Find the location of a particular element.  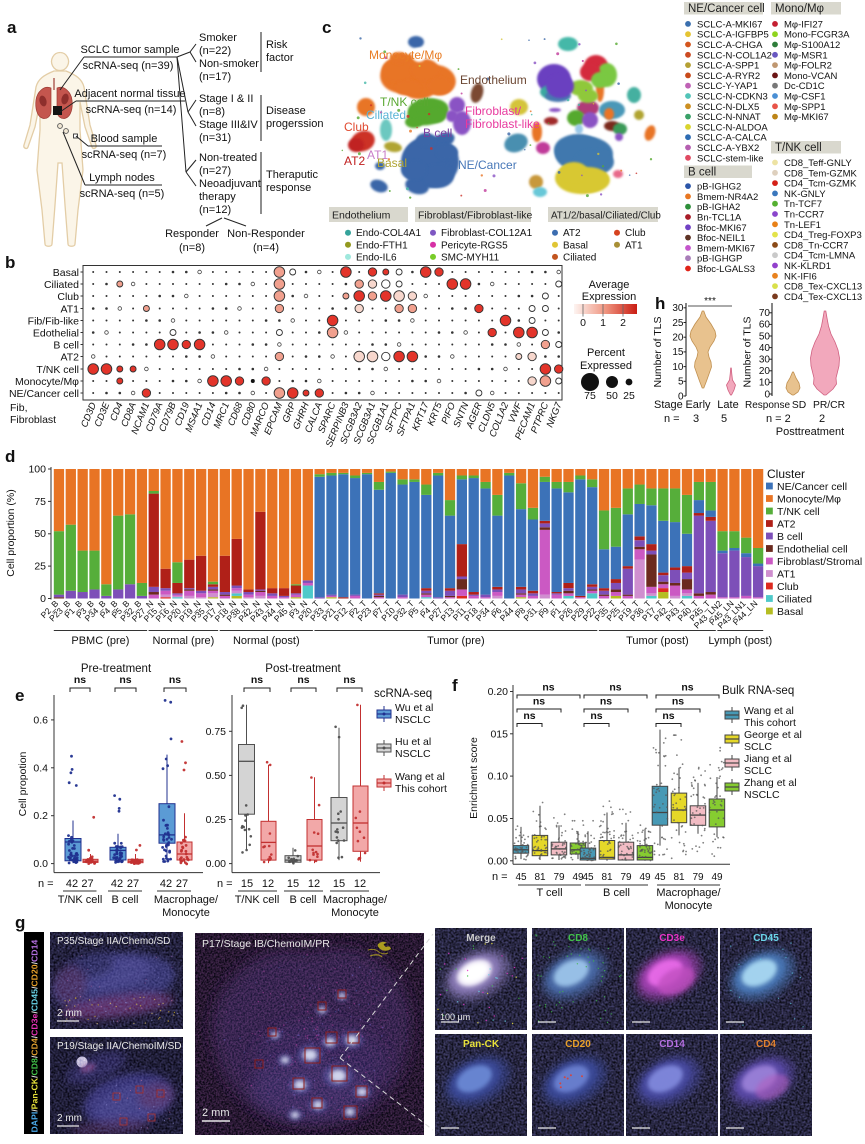

svg-text: SCLC-N-DLX5 is located at coordinates (728, 107).